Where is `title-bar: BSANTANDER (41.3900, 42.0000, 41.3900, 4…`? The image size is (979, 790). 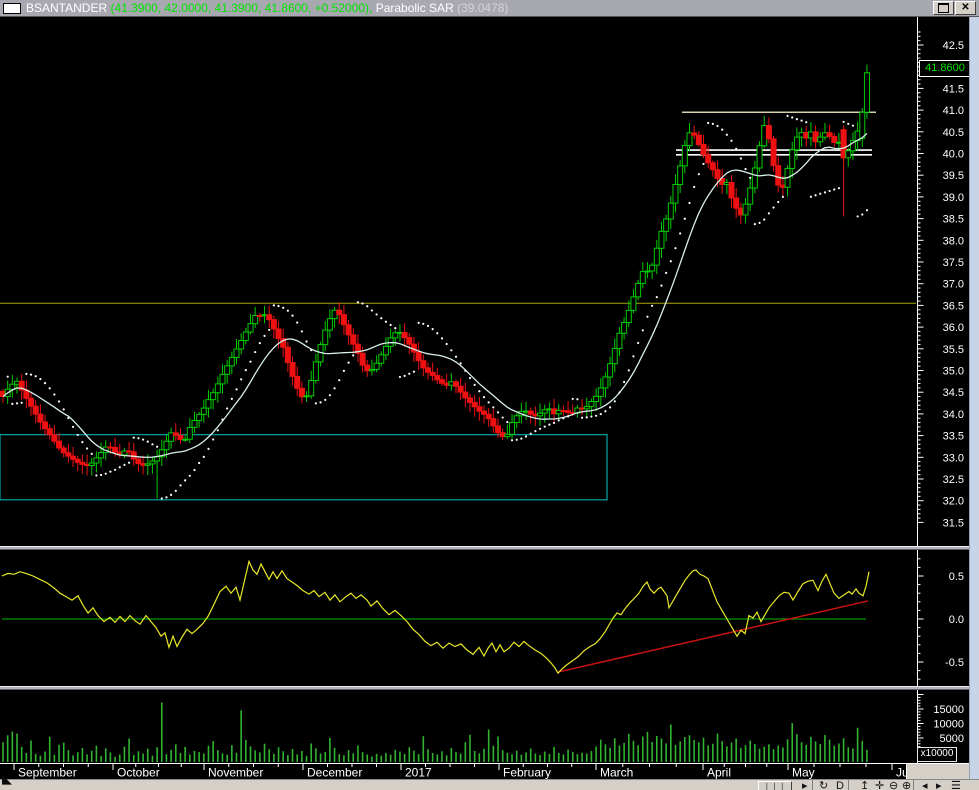
title-bar: BSANTANDER (41.3900, 42.0000, 41.3900, 4… is located at coordinates (489, 8).